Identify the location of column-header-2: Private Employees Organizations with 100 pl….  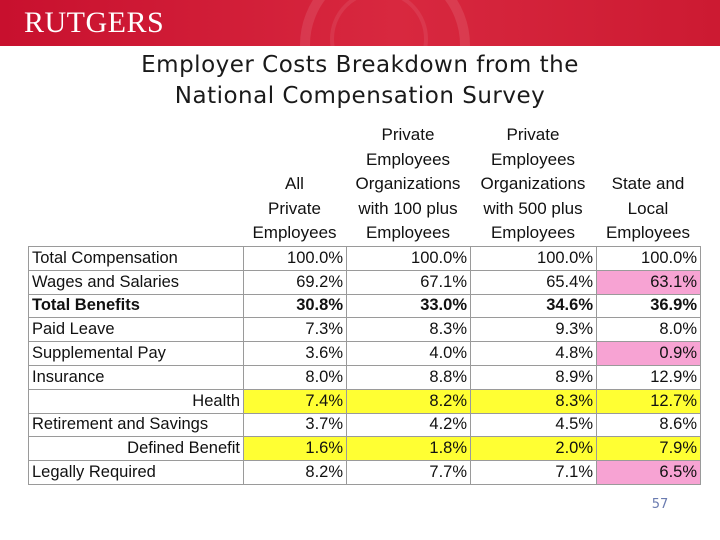
(408, 184).